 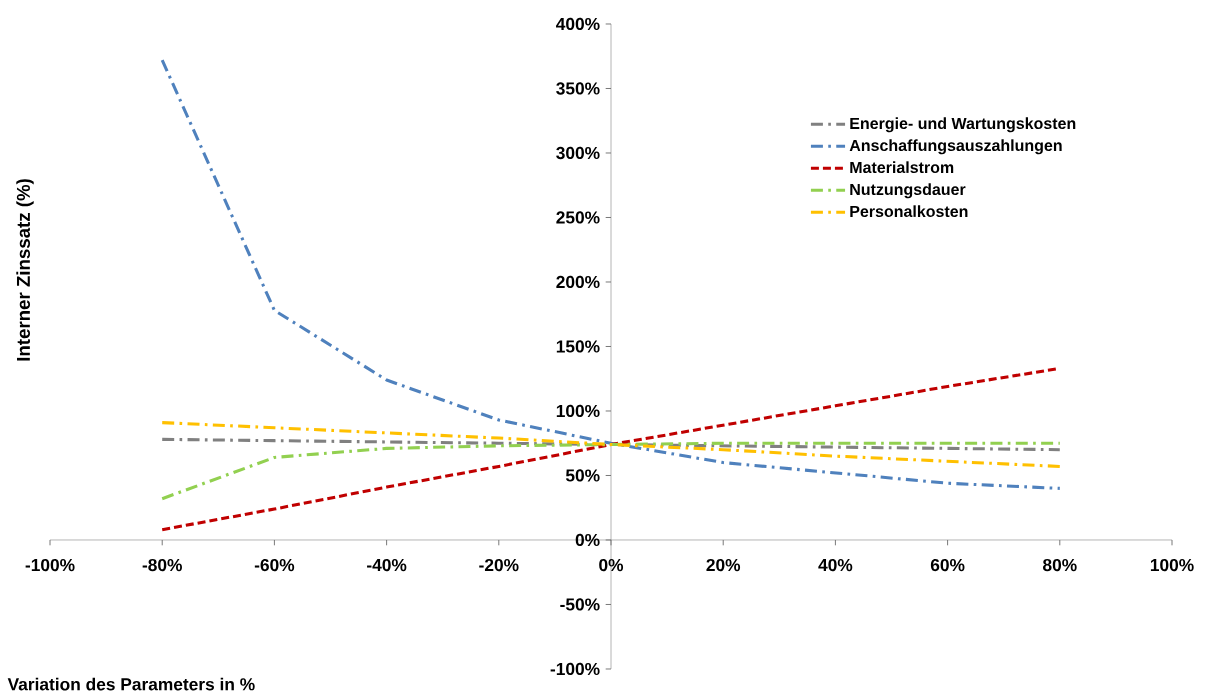 I want to click on y-tick-label: -100%, so click(x=575, y=669).